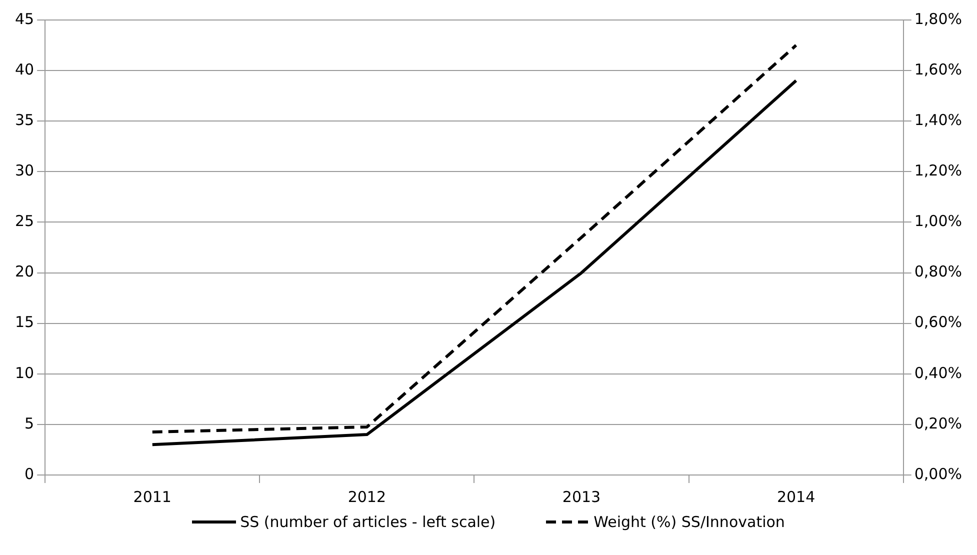 The height and width of the screenshot is (555, 977). Describe the element at coordinates (938, 271) in the screenshot. I see `y2-tick-label: 0,80%` at that location.